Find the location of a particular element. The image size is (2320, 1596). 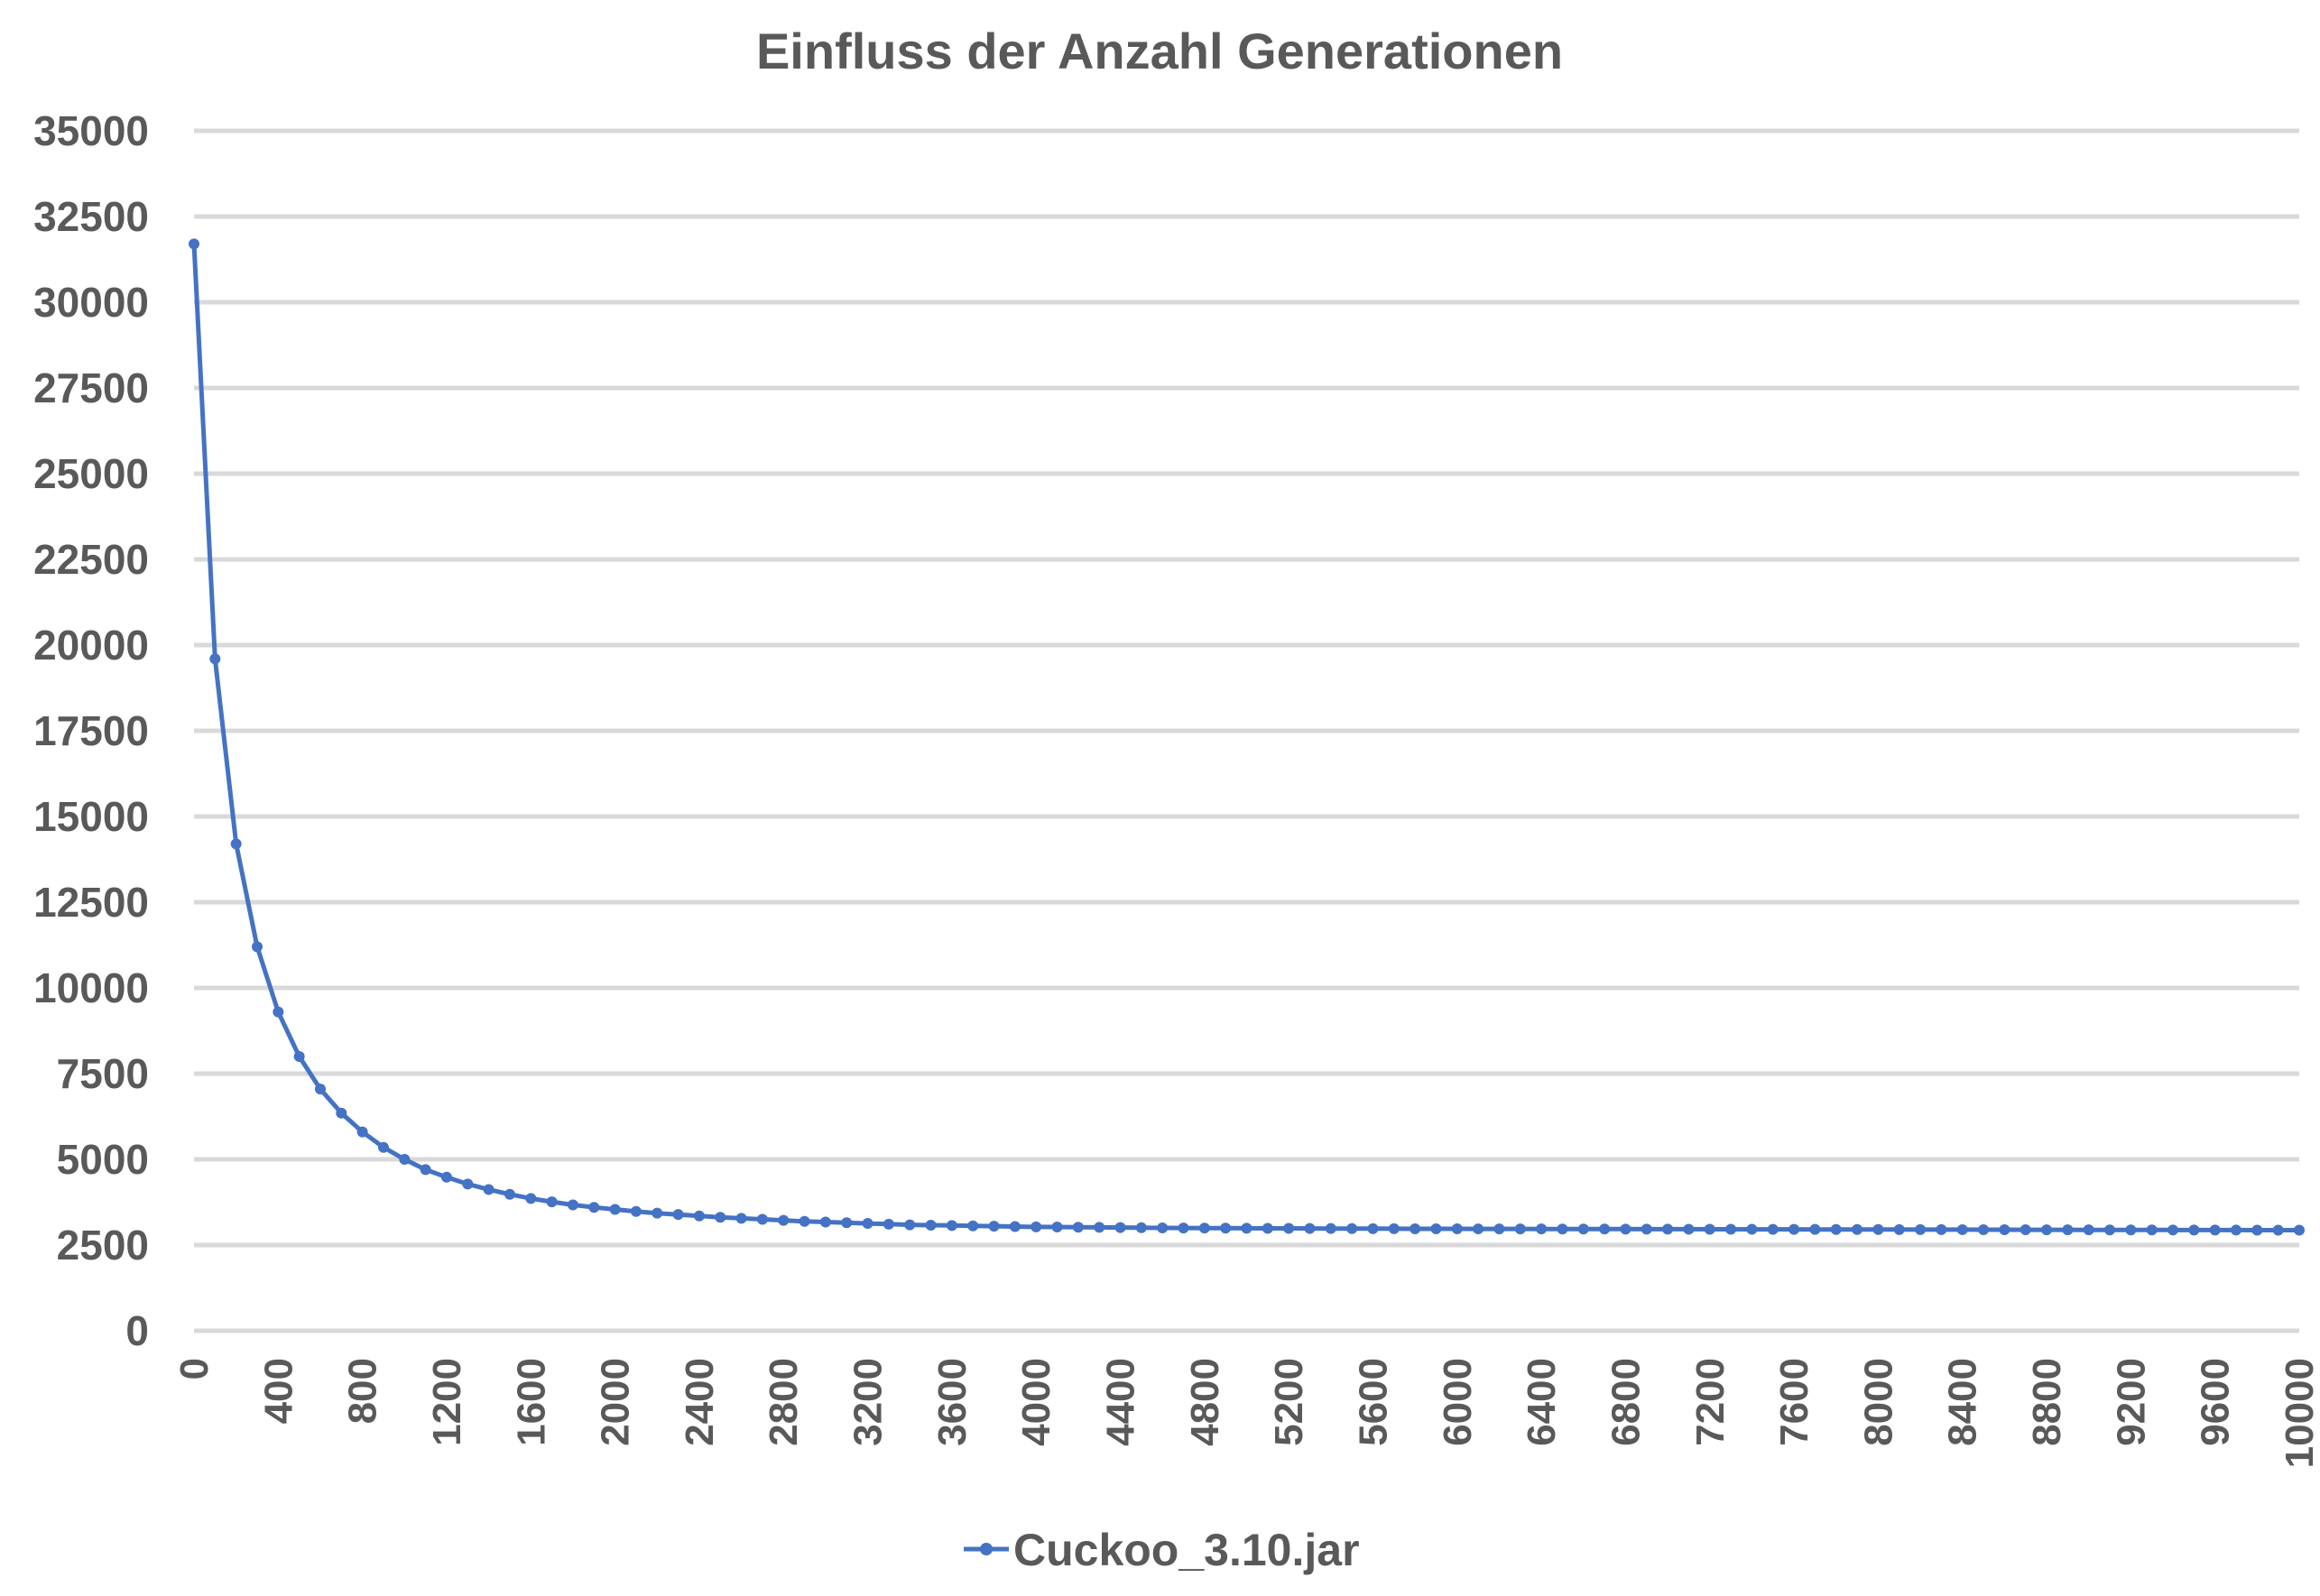

legend-marker-swatch is located at coordinates (986, 1549).